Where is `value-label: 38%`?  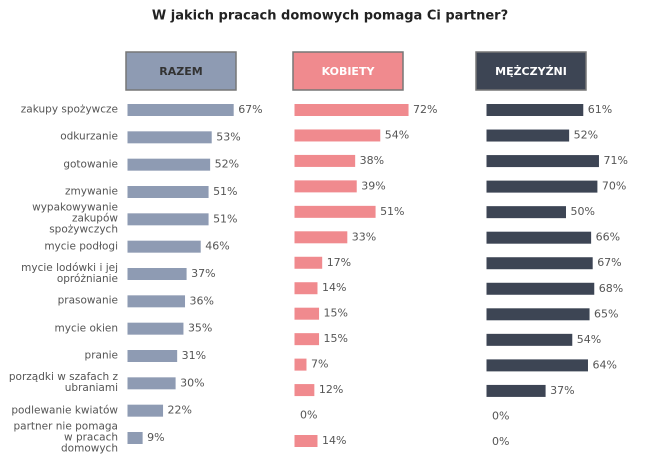
value-label: 38% is located at coordinates (372, 160).